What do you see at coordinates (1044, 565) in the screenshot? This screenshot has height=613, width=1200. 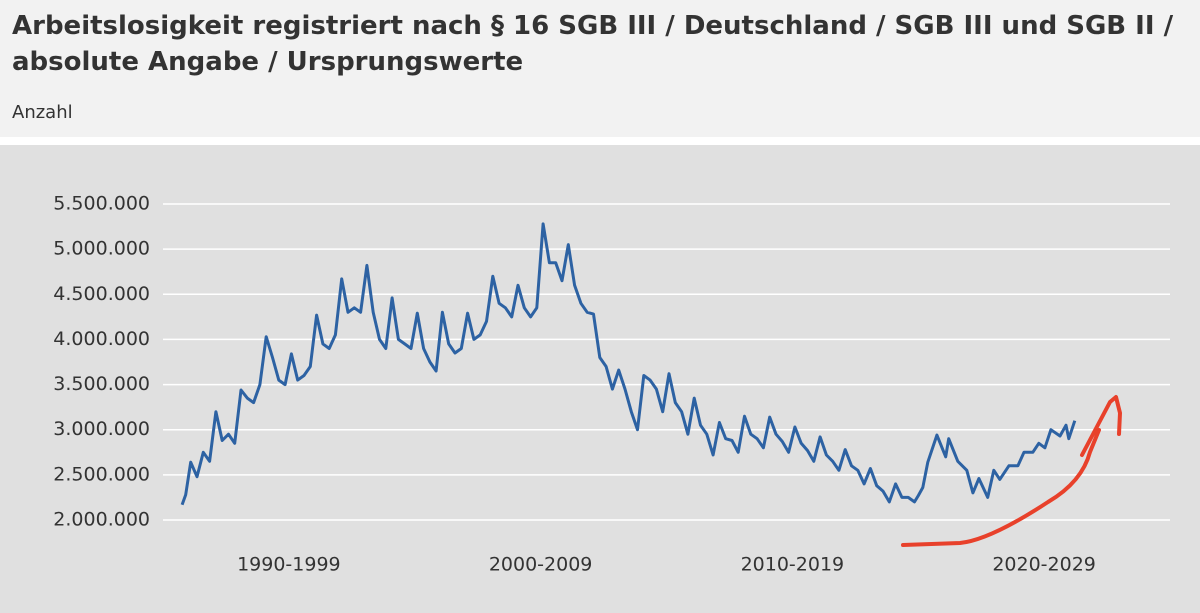 I see `x-tick-label: 2020-2029` at bounding box center [1044, 565].